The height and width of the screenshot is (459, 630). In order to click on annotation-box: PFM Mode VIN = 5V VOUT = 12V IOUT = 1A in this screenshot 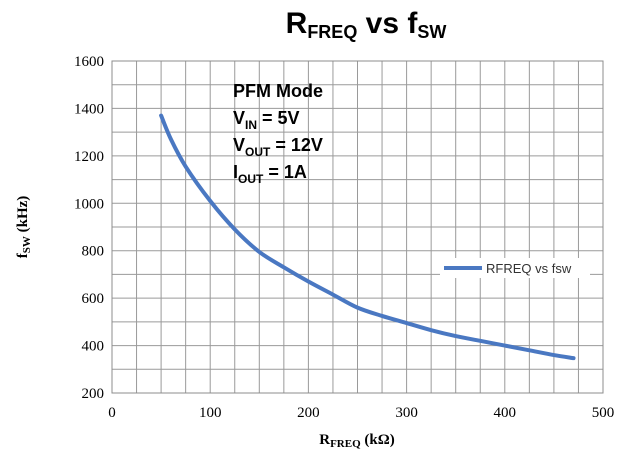, I will do `click(278, 133)`.